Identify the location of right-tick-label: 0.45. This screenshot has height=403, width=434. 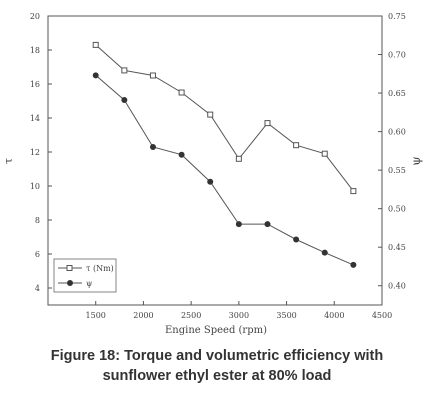
(397, 247).